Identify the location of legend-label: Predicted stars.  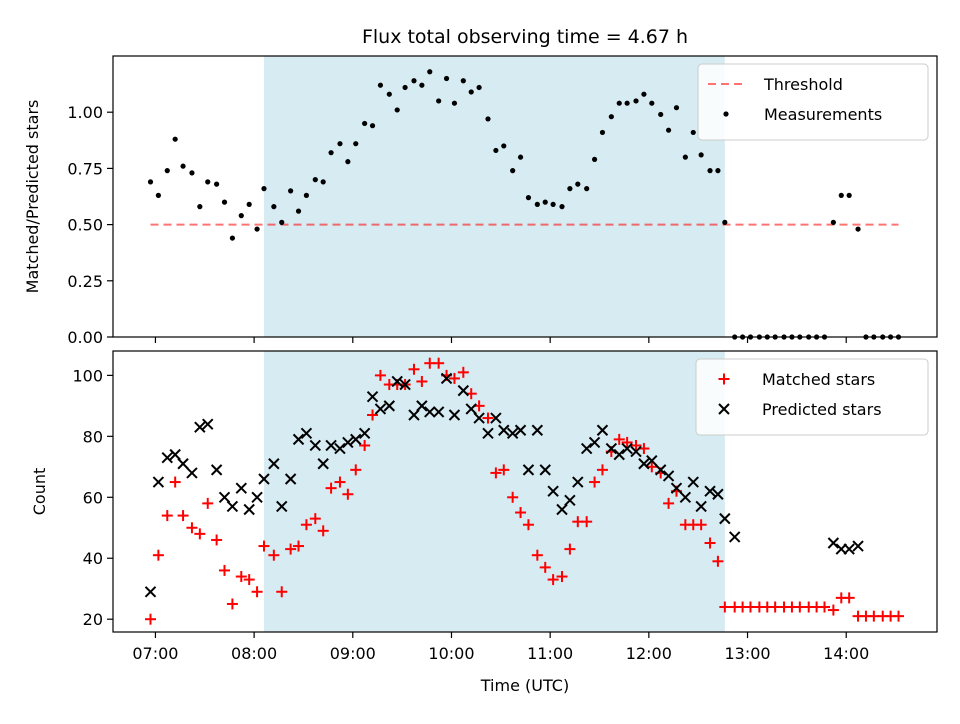
(822, 409).